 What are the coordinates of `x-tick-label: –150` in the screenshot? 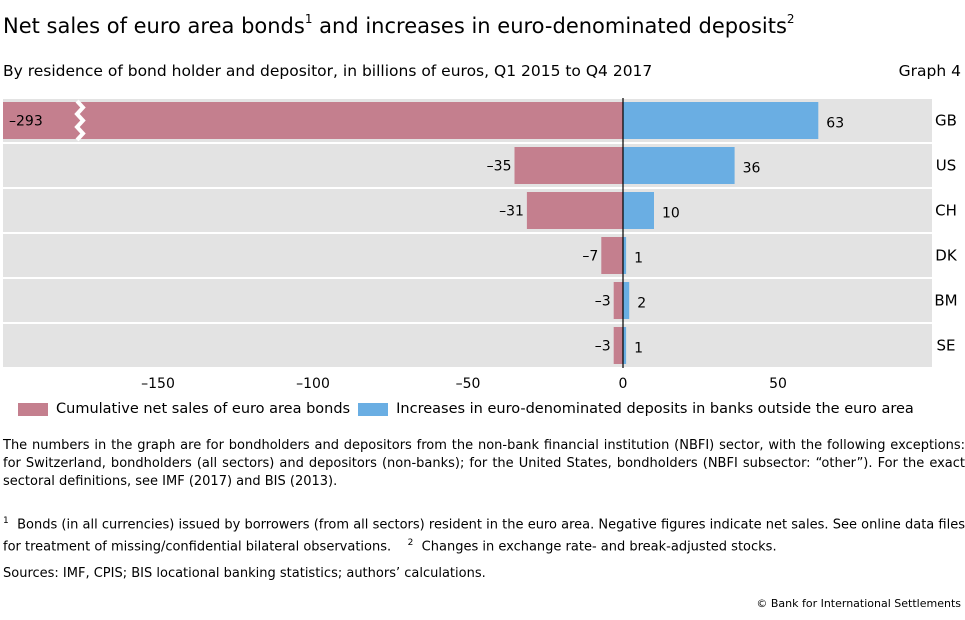 It's located at (158, 384).